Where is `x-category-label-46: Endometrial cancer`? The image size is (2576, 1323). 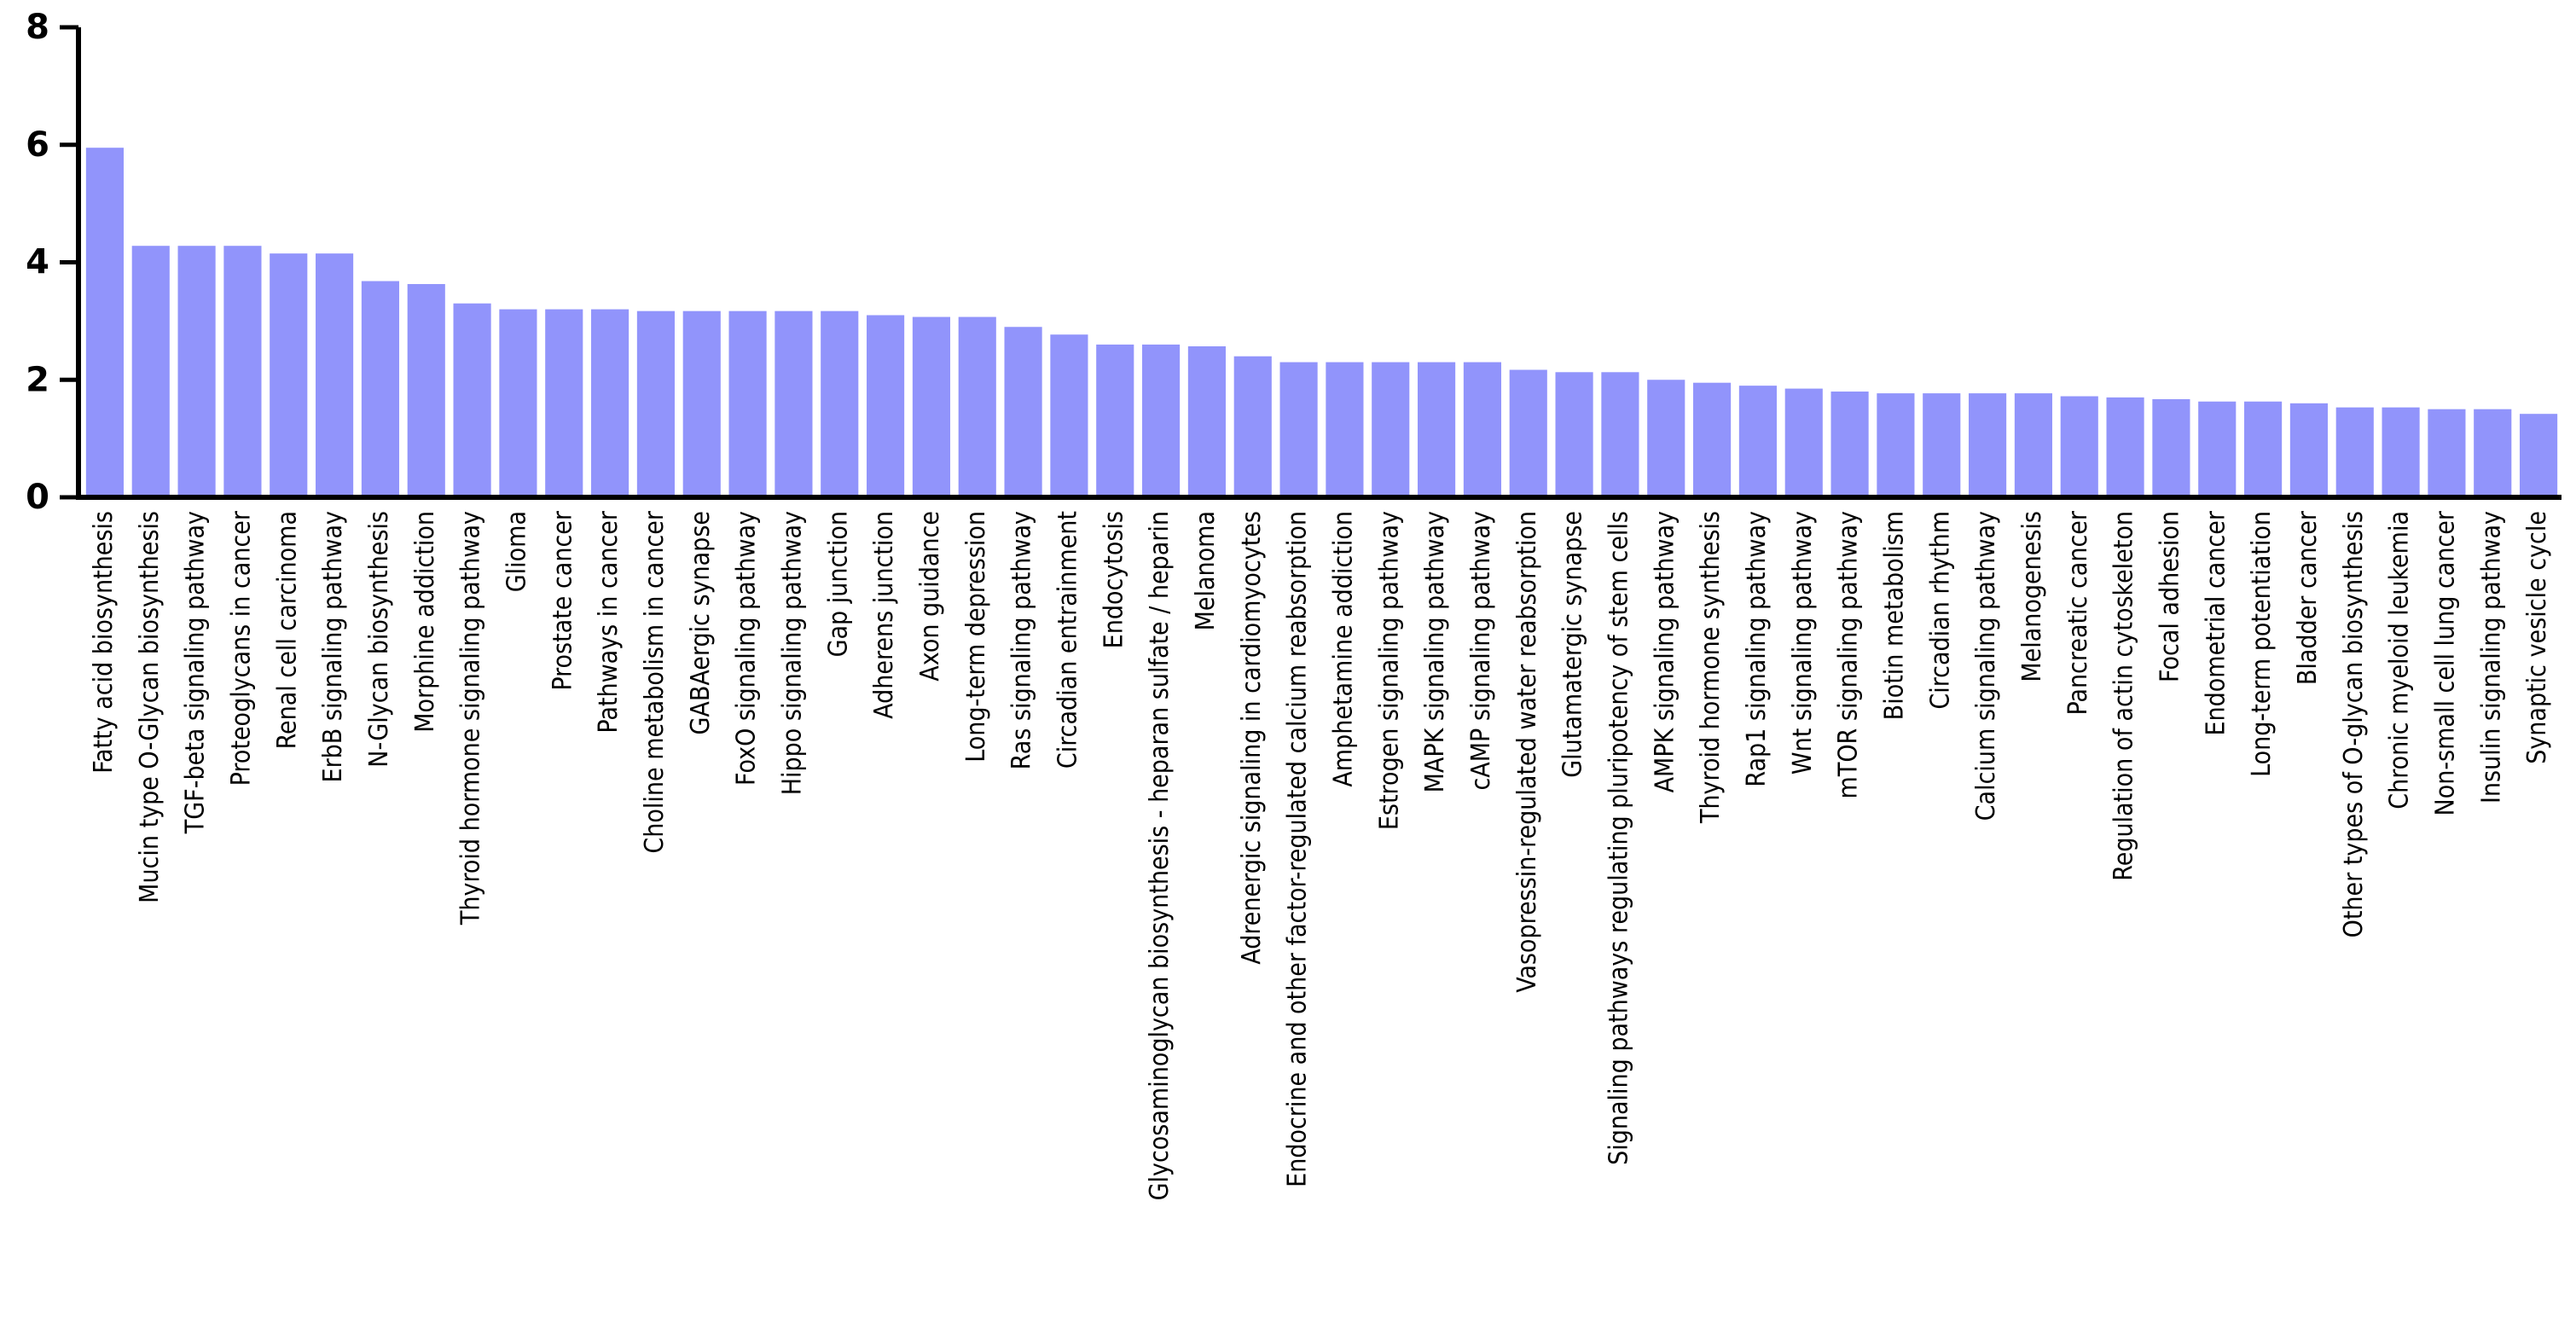
x-category-label-46: Endometrial cancer is located at coordinates (2216, 622).